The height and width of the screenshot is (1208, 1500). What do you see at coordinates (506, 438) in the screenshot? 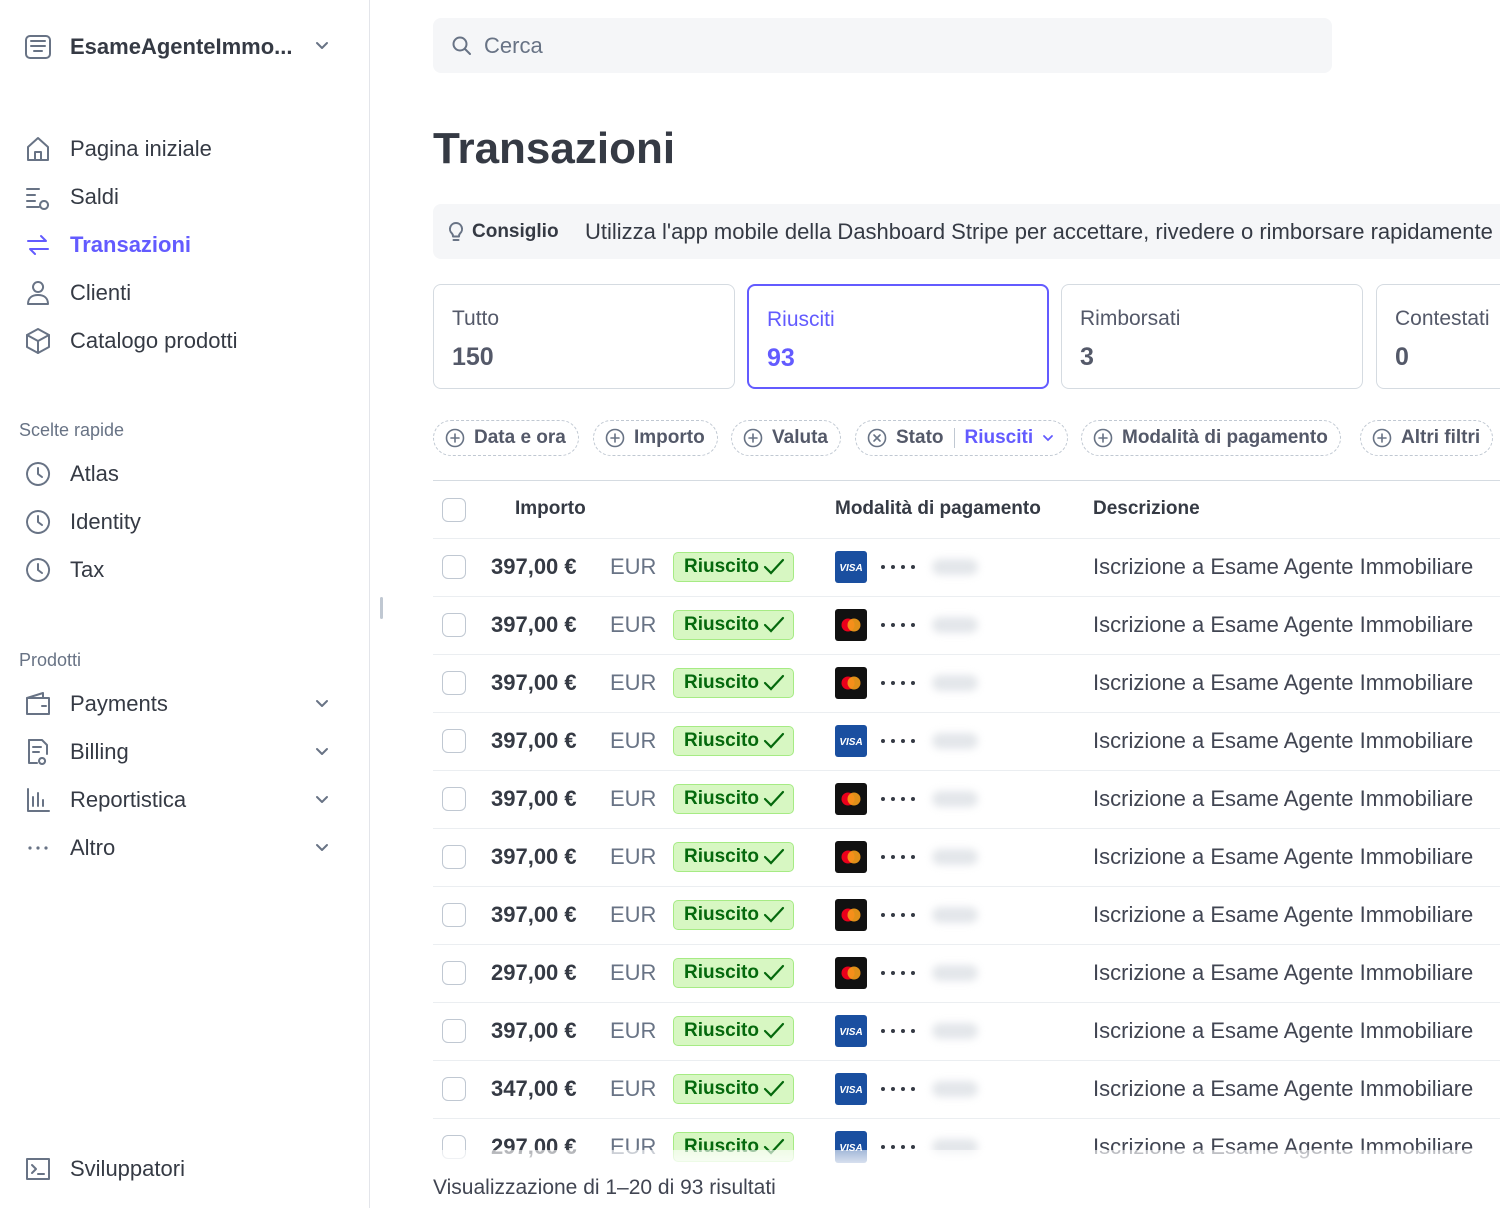
I see `filter-pill: Data e ora` at bounding box center [506, 438].